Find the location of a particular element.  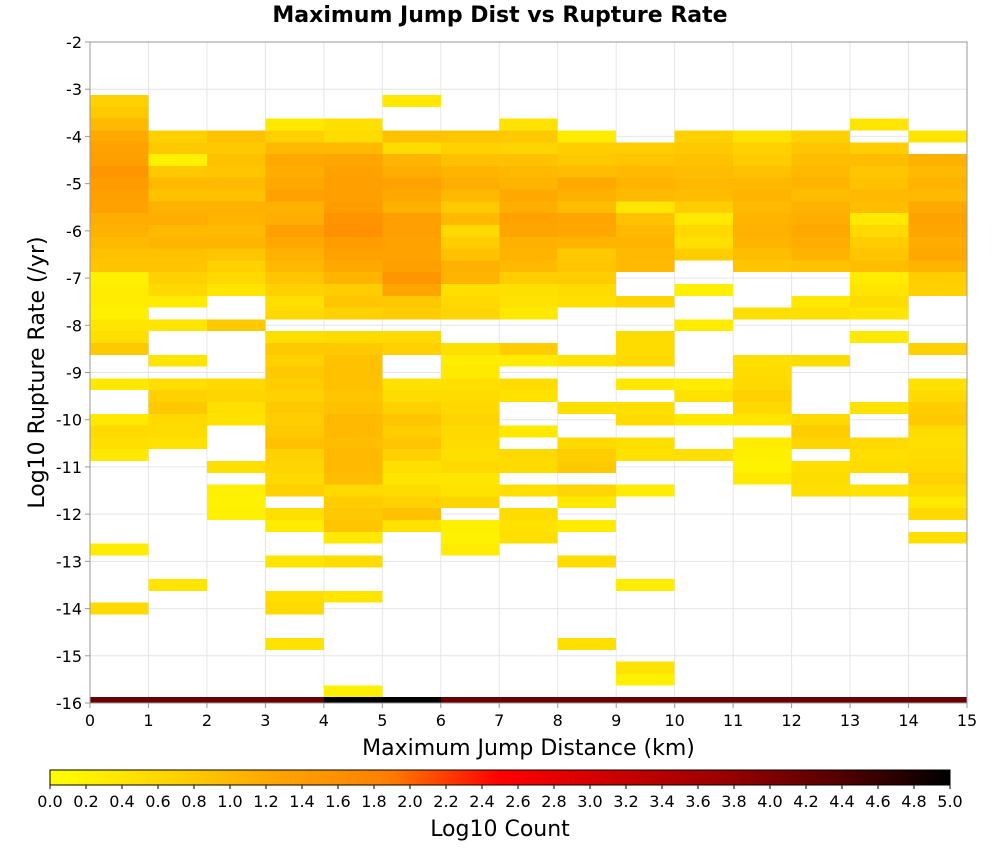

y-tick-label: -13 is located at coordinates (69, 561).